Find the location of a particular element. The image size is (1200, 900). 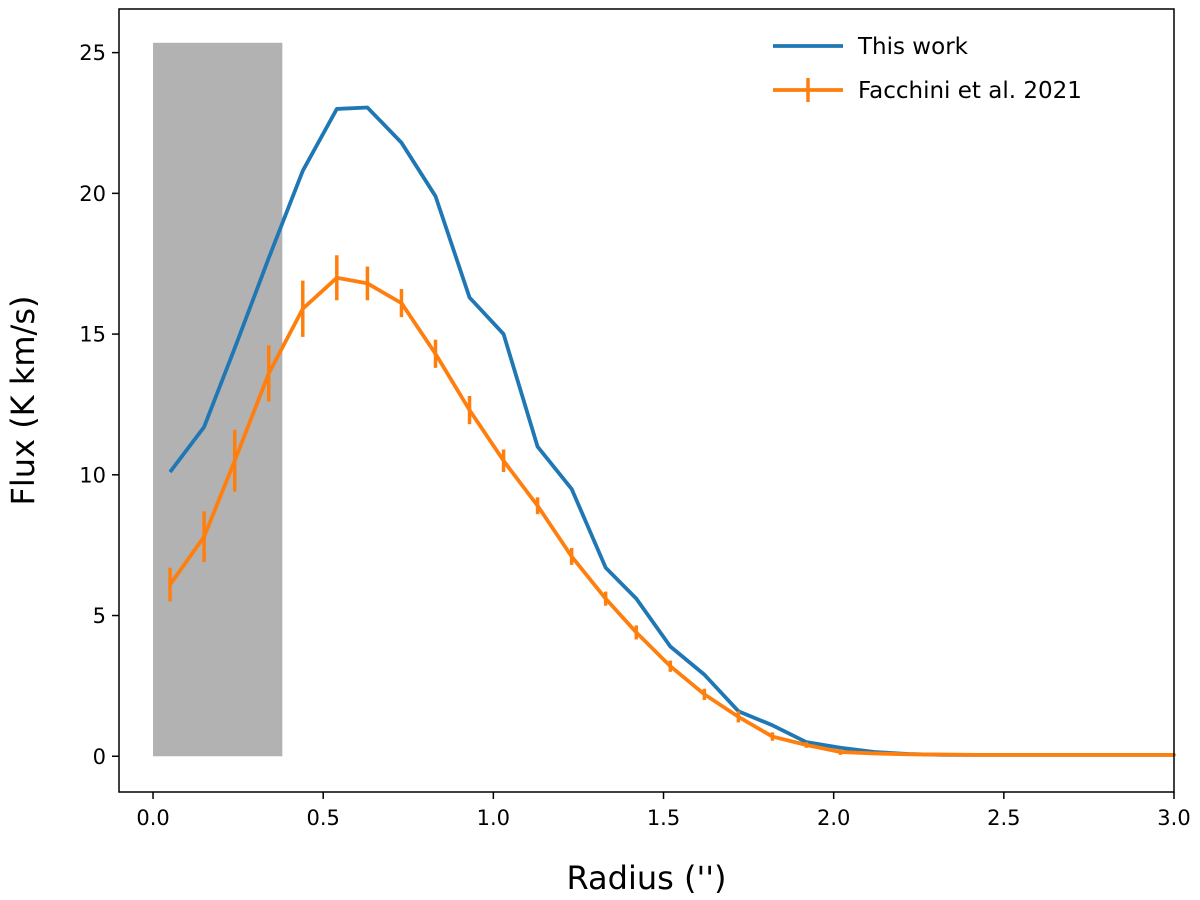

y-tick-label: 0 is located at coordinates (99, 757).